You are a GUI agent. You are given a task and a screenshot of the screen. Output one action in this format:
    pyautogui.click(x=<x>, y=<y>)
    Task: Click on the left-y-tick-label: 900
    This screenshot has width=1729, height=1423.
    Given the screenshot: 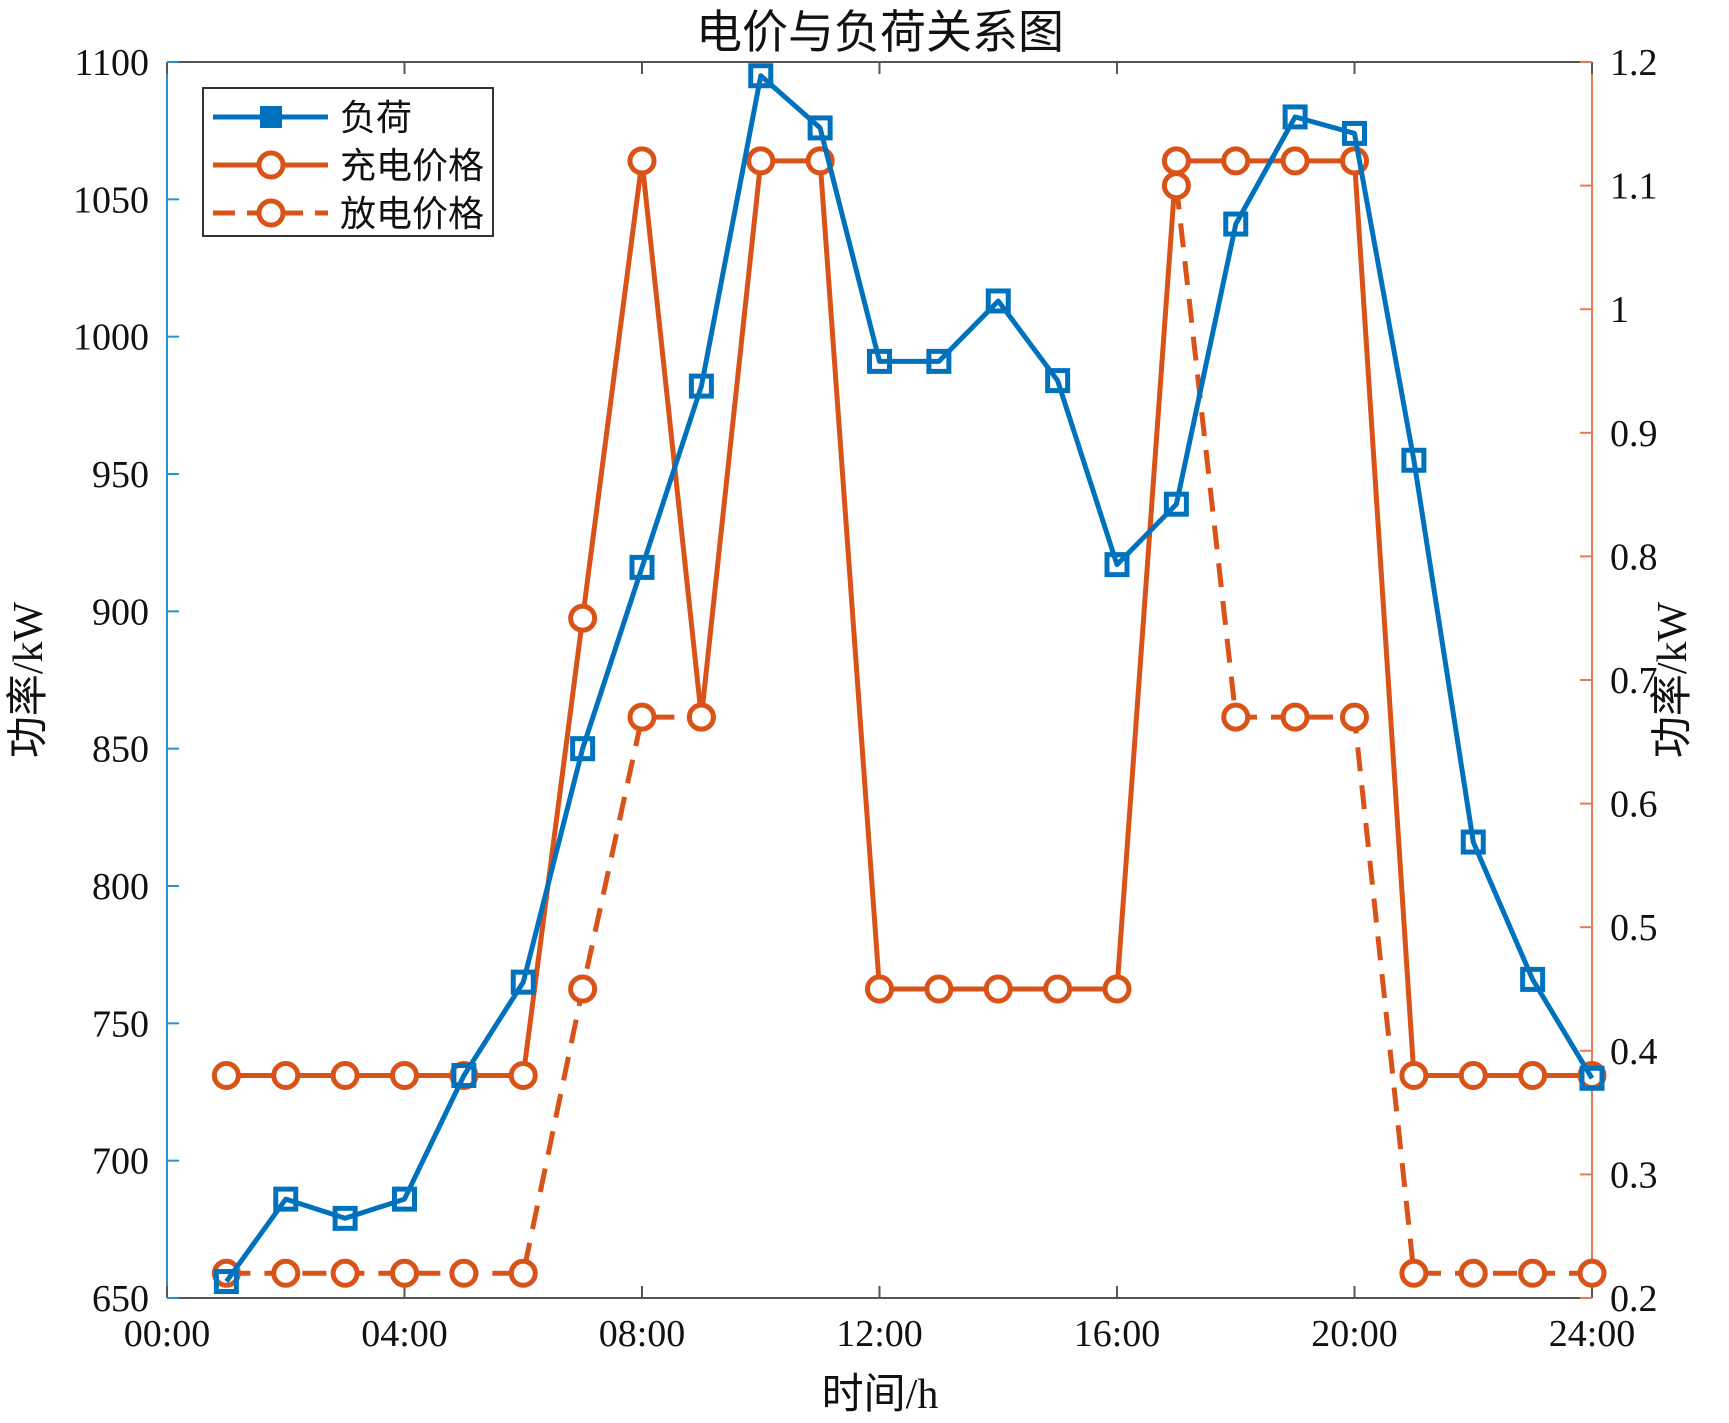 What is the action you would take?
    pyautogui.click(x=120, y=612)
    